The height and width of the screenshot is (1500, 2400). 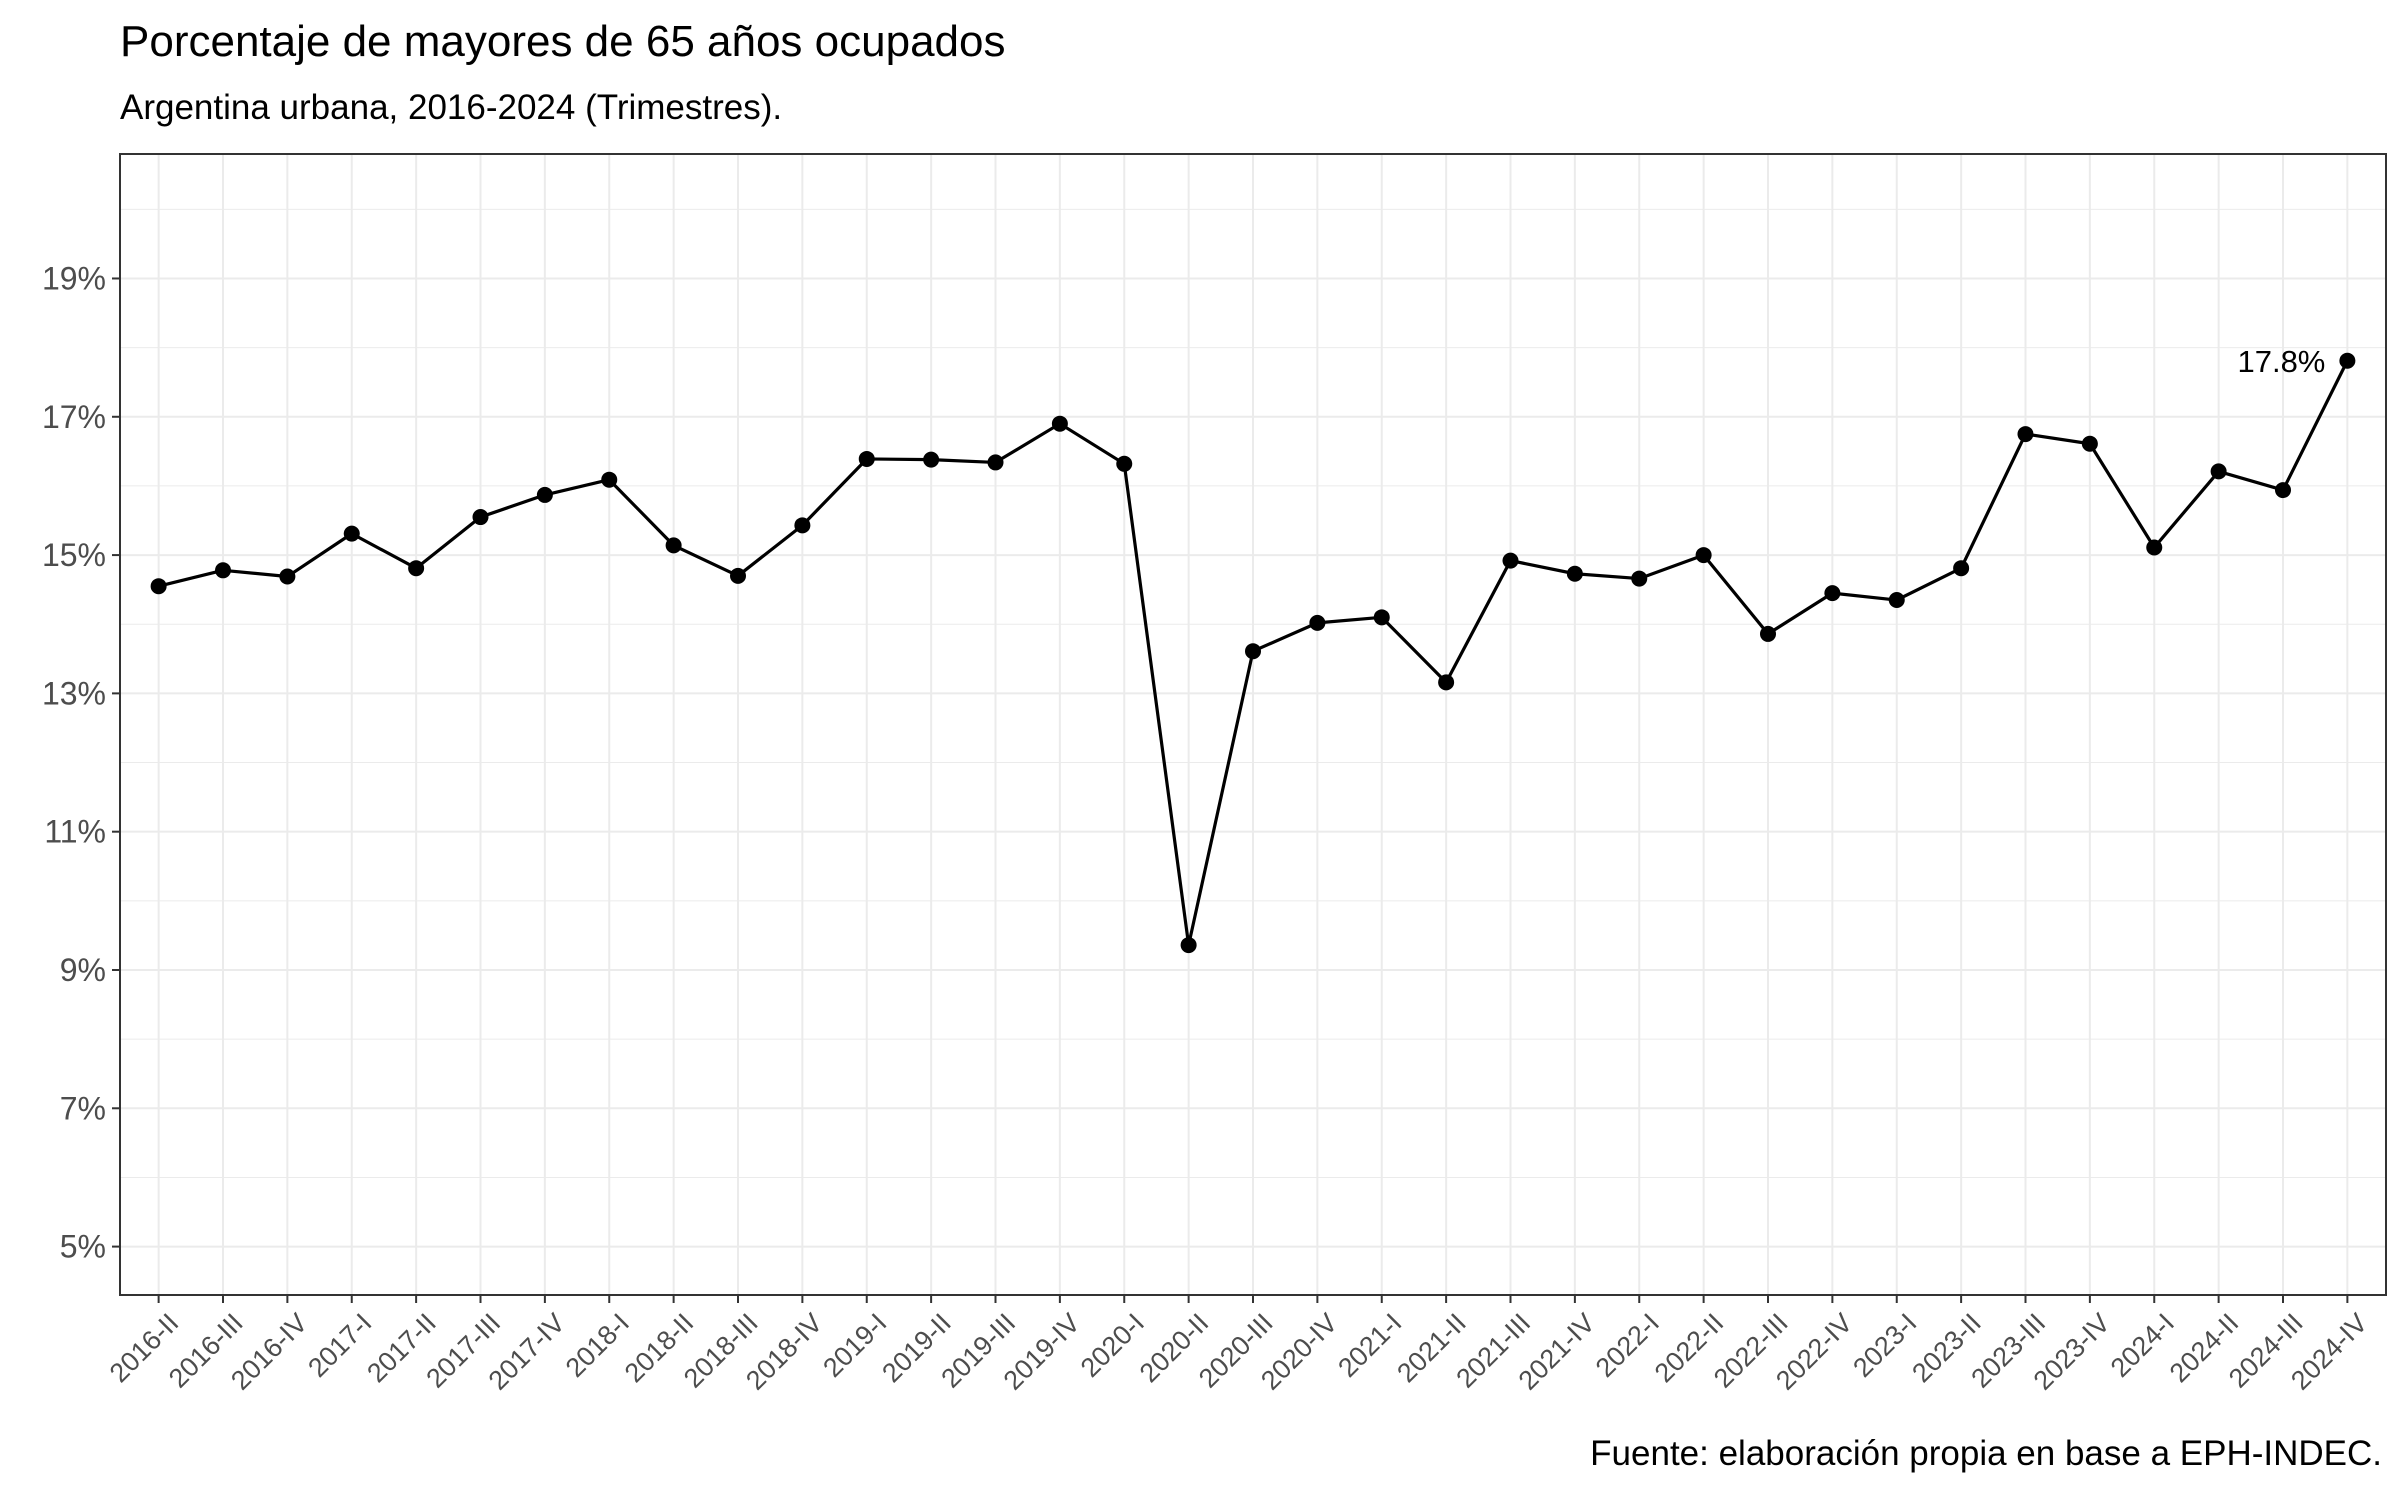 What do you see at coordinates (74, 555) in the screenshot?
I see `y-tick-label: 15%` at bounding box center [74, 555].